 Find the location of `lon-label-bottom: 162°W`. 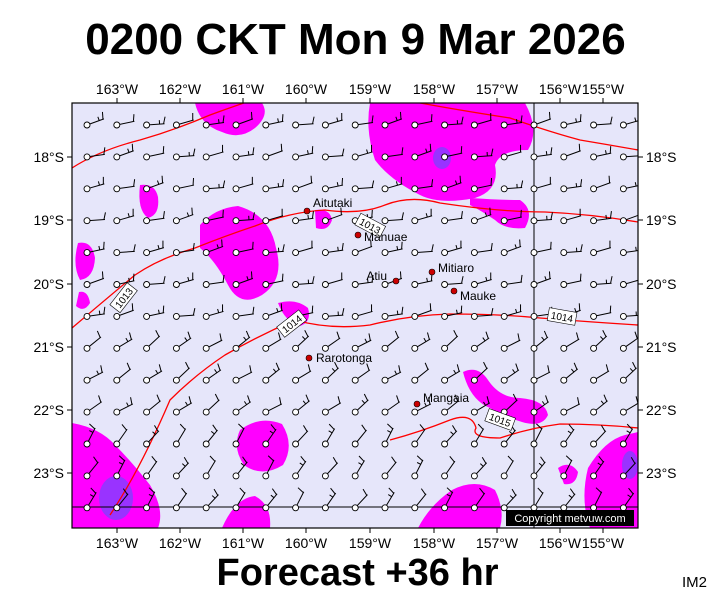

lon-label-bottom: 162°W is located at coordinates (180, 543).